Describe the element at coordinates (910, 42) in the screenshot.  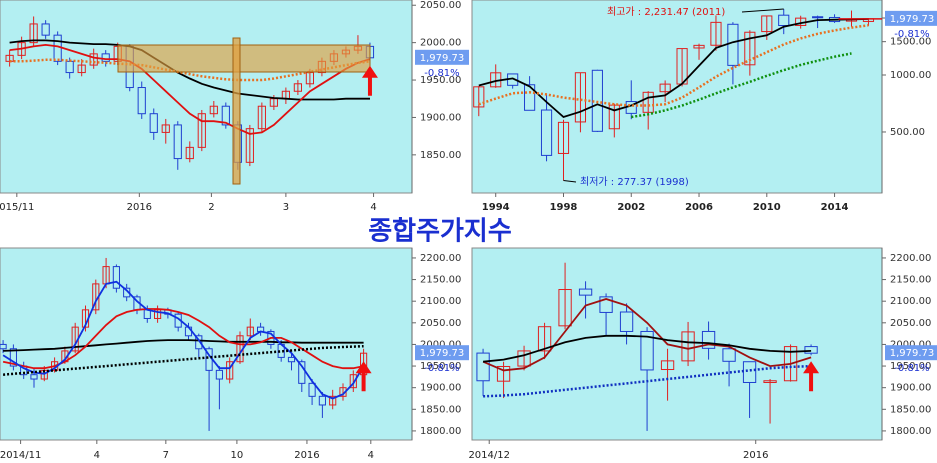
I see `y-tick-label: 1500.00` at that location.